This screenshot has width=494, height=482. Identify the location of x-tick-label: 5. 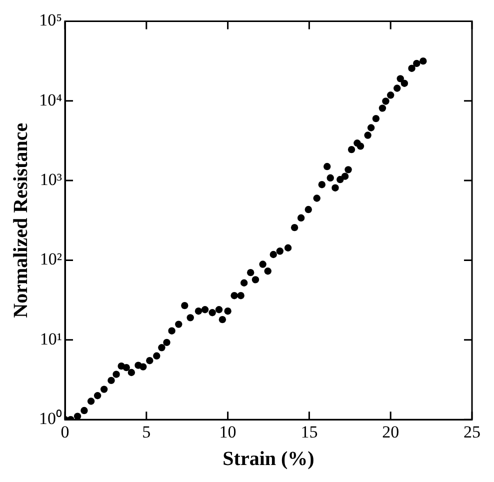
(146, 432).